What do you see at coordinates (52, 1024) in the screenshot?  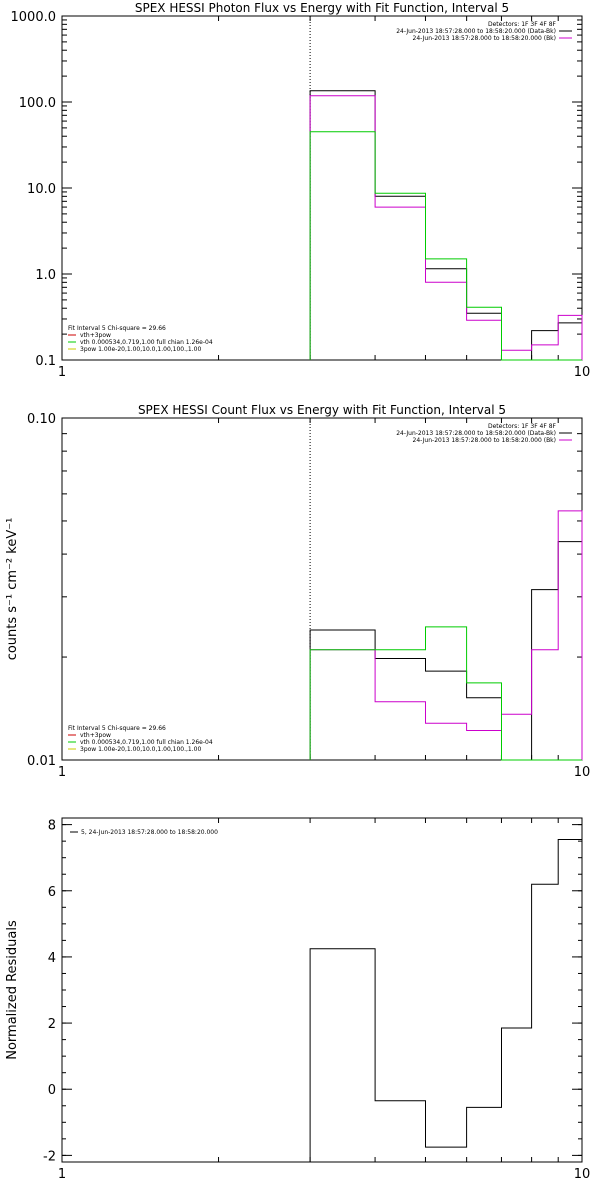 I see `y-tick-label: 2` at bounding box center [52, 1024].